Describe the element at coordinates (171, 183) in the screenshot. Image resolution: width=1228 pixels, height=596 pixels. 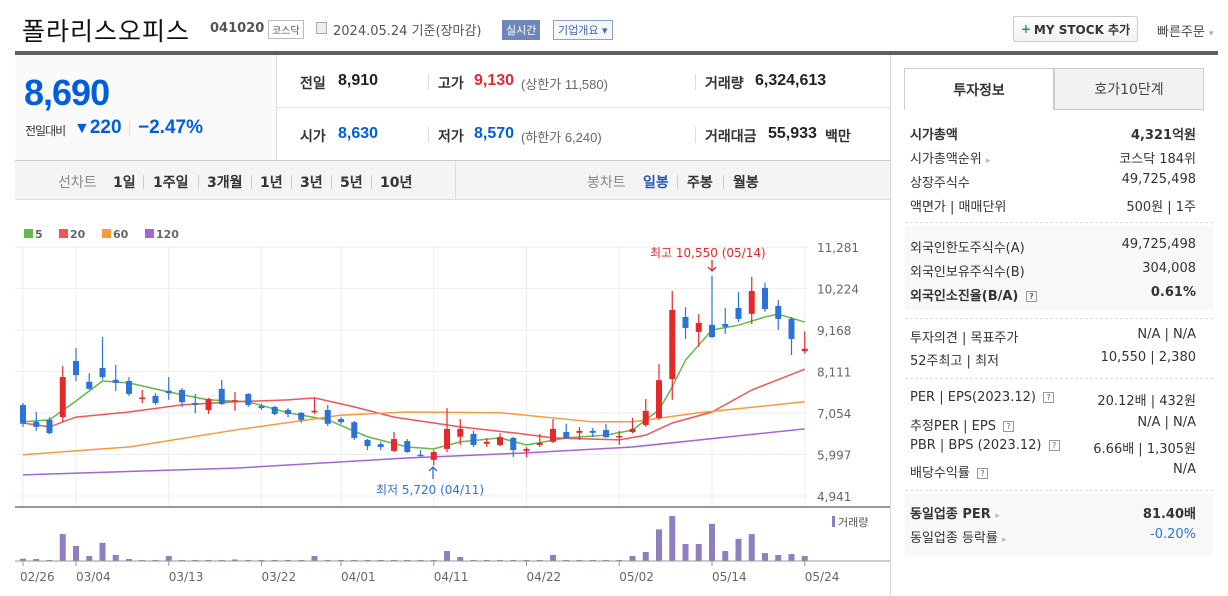
I see `tab-1week: 1주일` at that location.